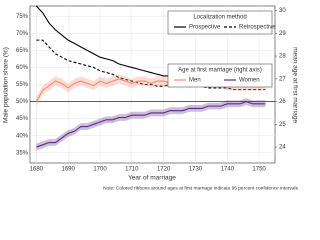  Describe the element at coordinates (22, 34) in the screenshot. I see `y-tick-label: 70%` at that location.